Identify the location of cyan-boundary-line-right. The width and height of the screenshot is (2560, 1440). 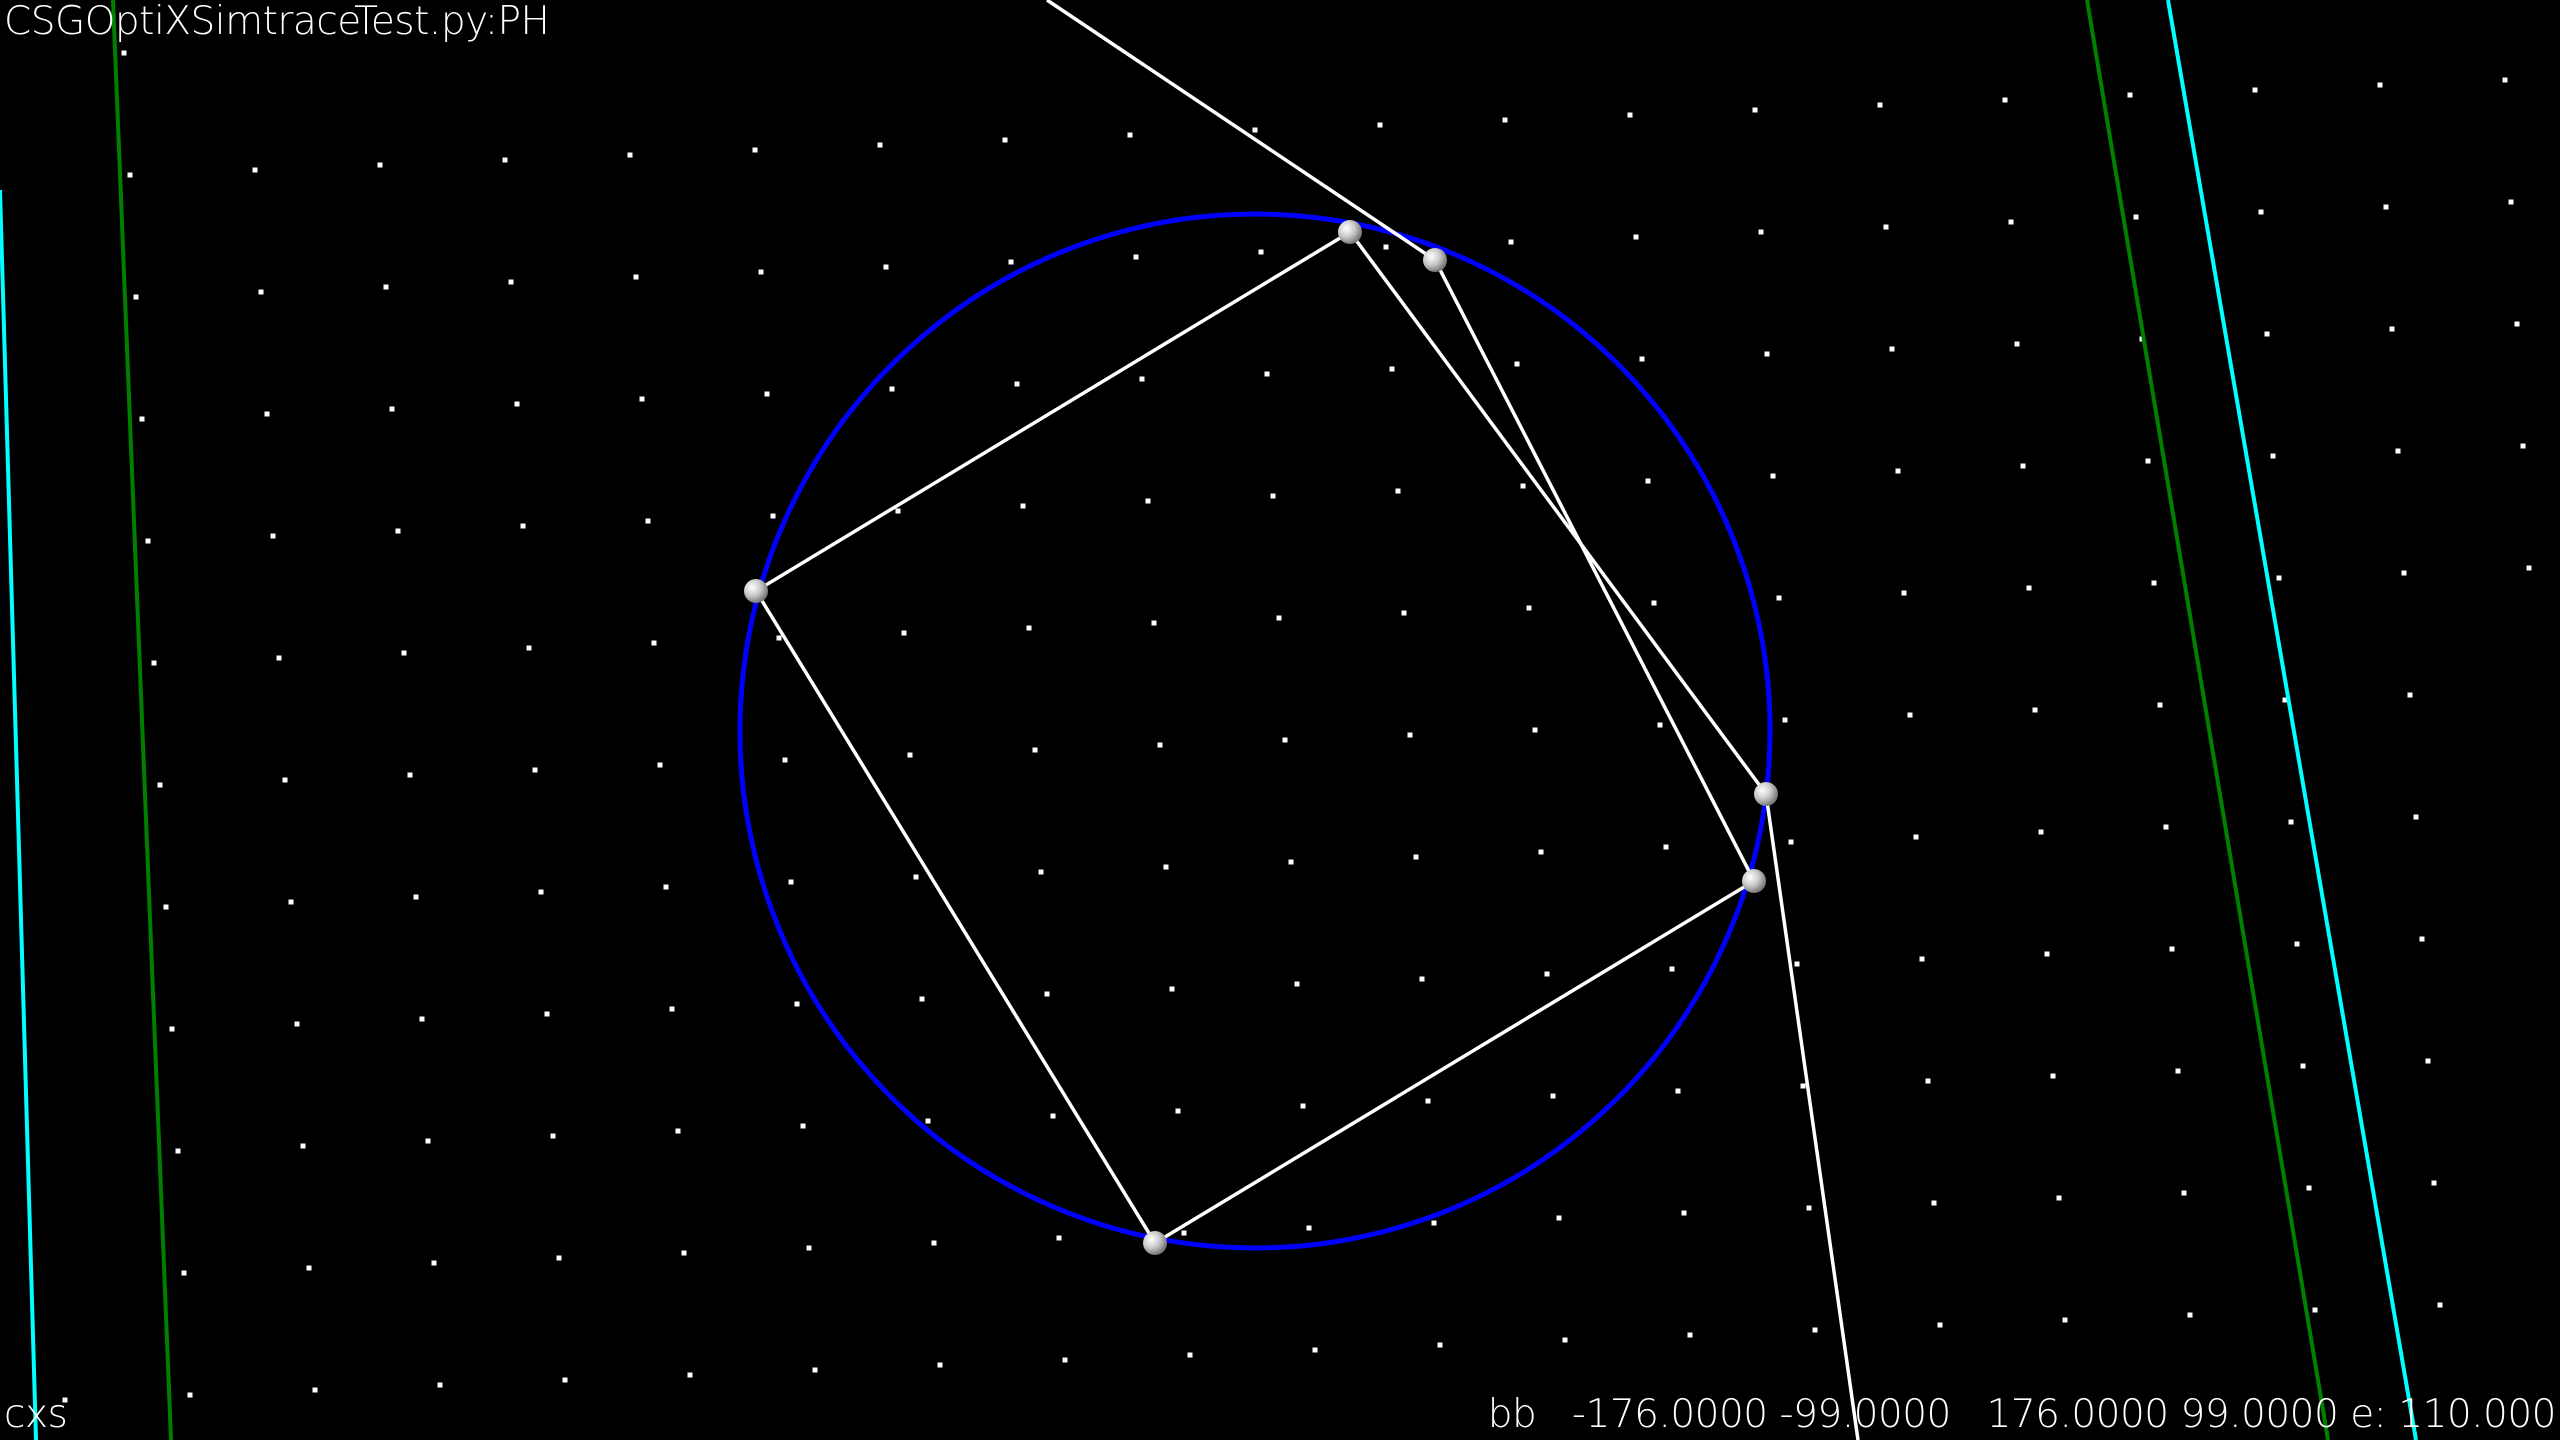
(2292, 720).